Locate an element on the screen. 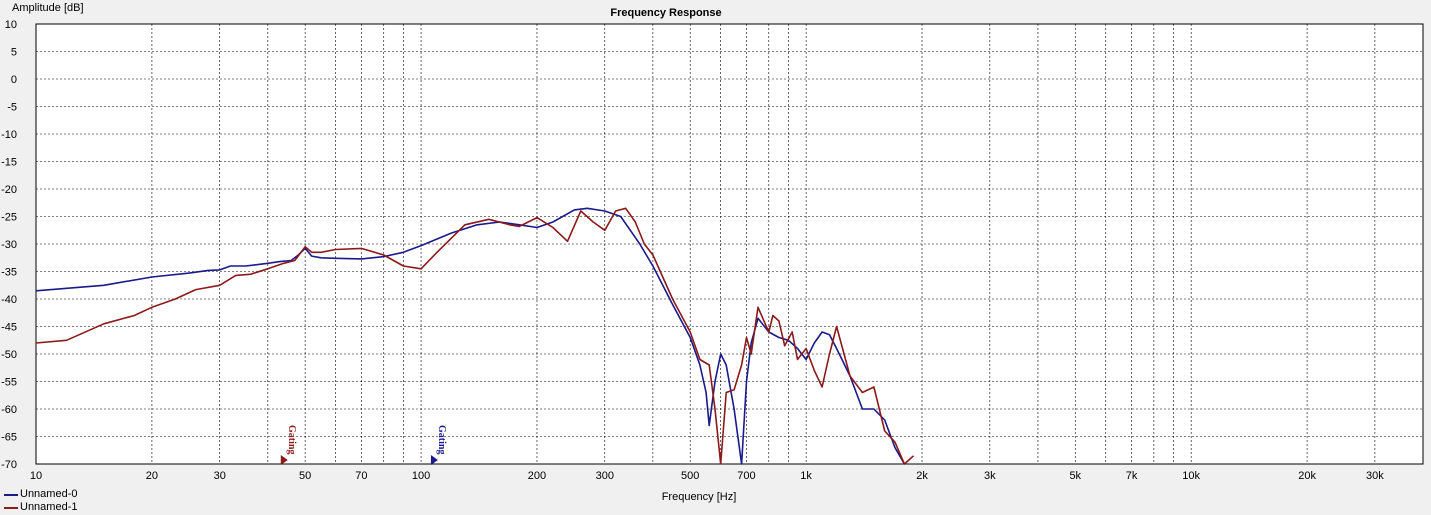  x-tick-label: 10k is located at coordinates (1191, 476).